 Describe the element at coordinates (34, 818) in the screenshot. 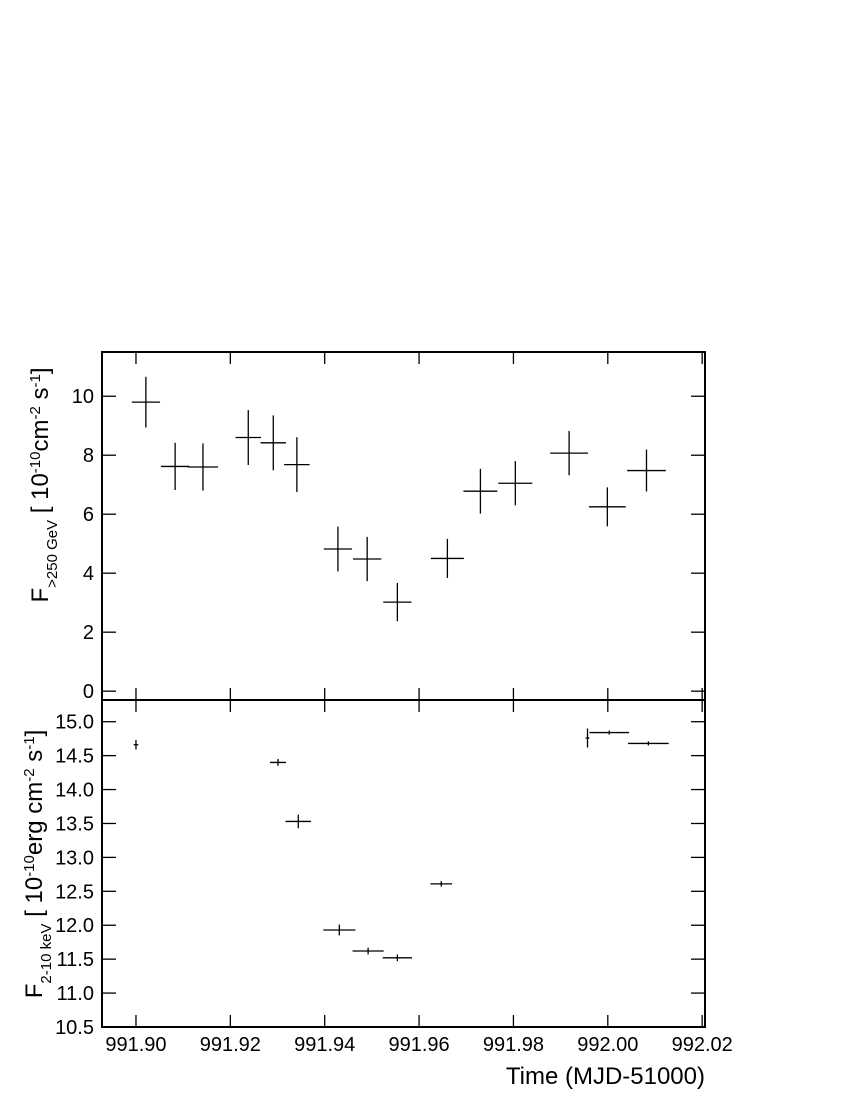

I see `y-axis-label-part: erg cm` at that location.